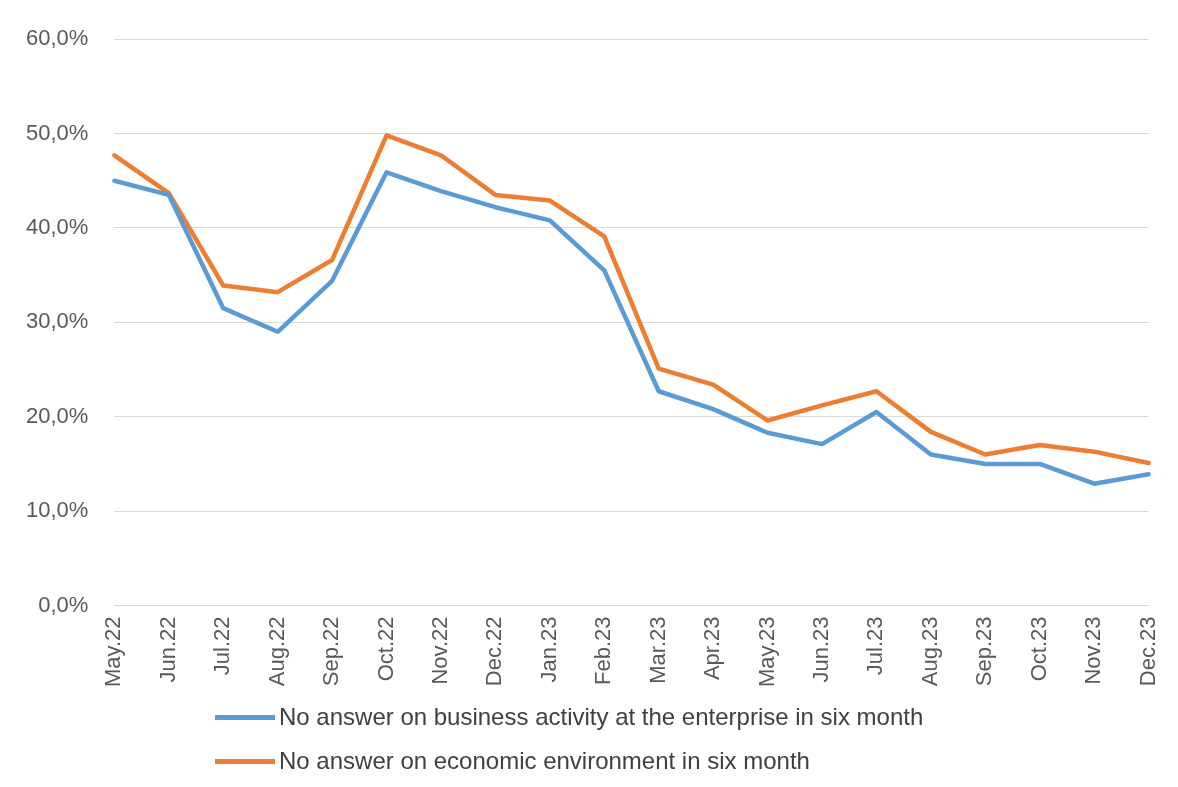 The image size is (1178, 787). What do you see at coordinates (57, 321) in the screenshot?
I see `y-tick-label: 30,0%` at bounding box center [57, 321].